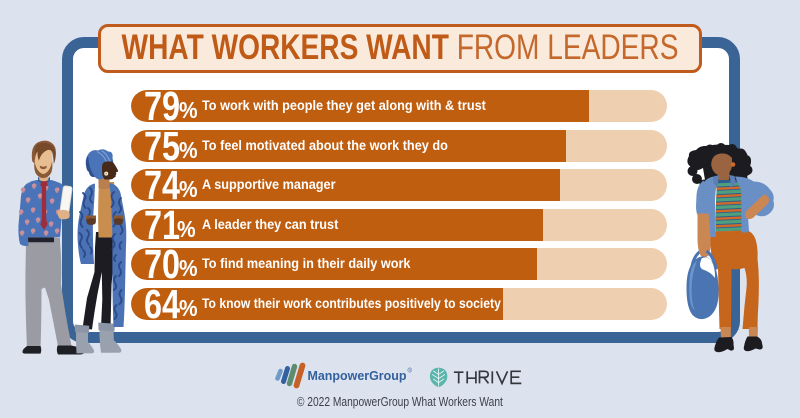 The image size is (800, 418). I want to click on svg-text: ManpowerGroup, so click(357, 376).